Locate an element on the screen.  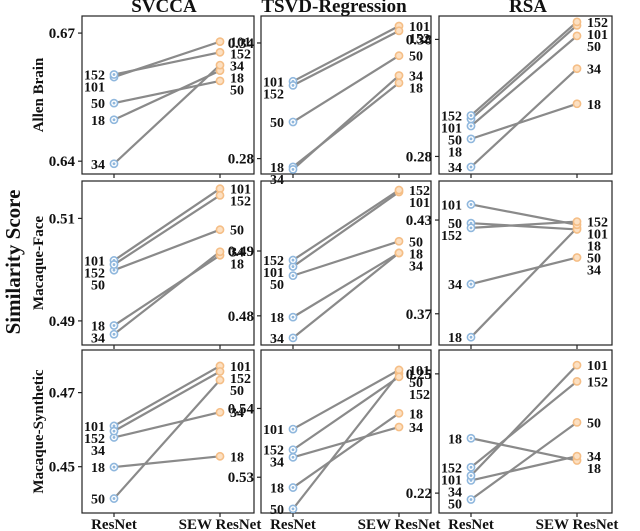
column-title-svcca: SVCCA is located at coordinates (164, 8).